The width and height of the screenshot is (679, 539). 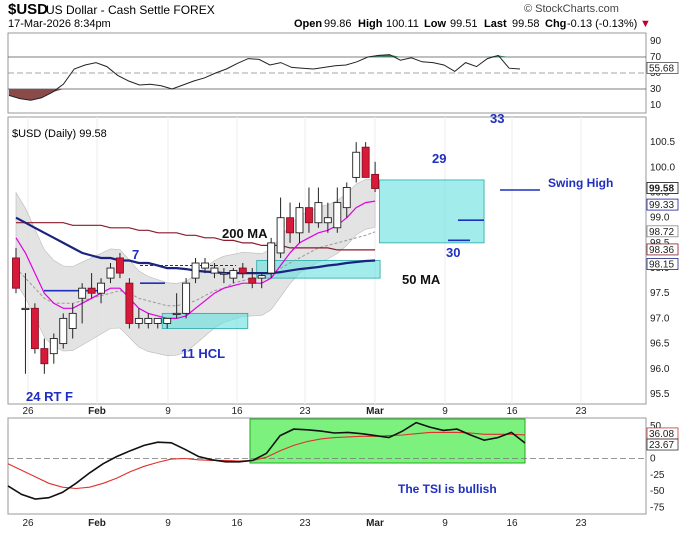 What do you see at coordinates (205, 320) in the screenshot?
I see `consolidation-box-low` at bounding box center [205, 320].